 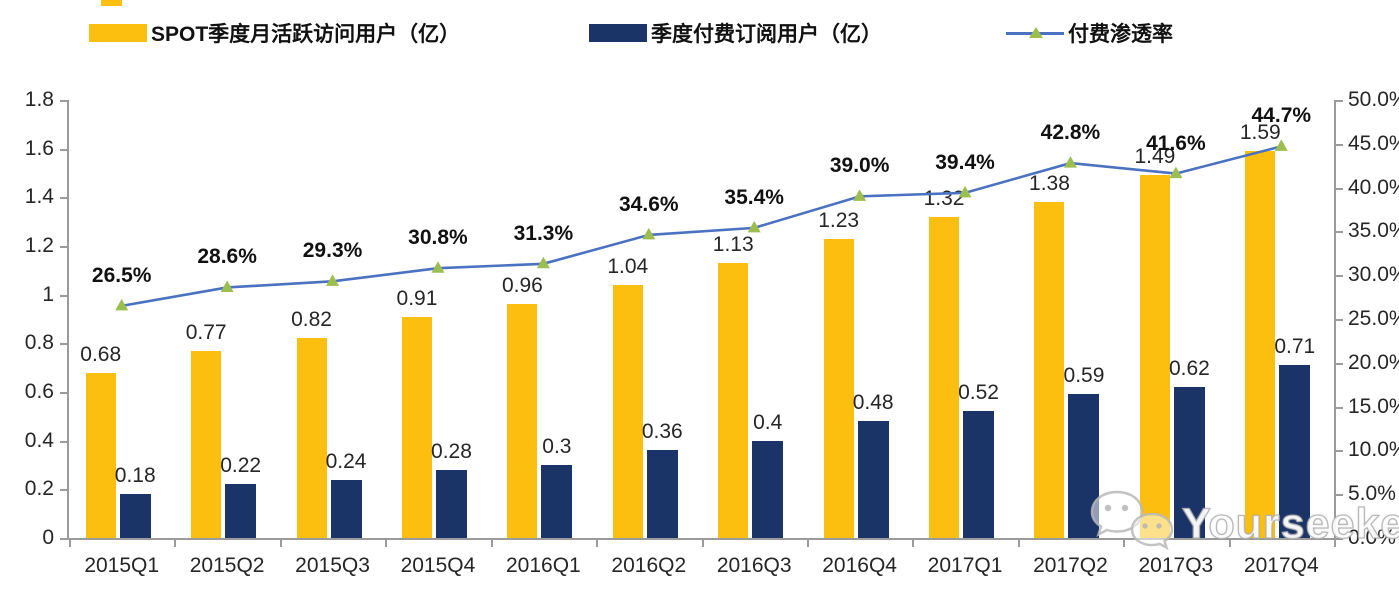 I want to click on watermark: Yourseeker, so click(x=1243, y=524).